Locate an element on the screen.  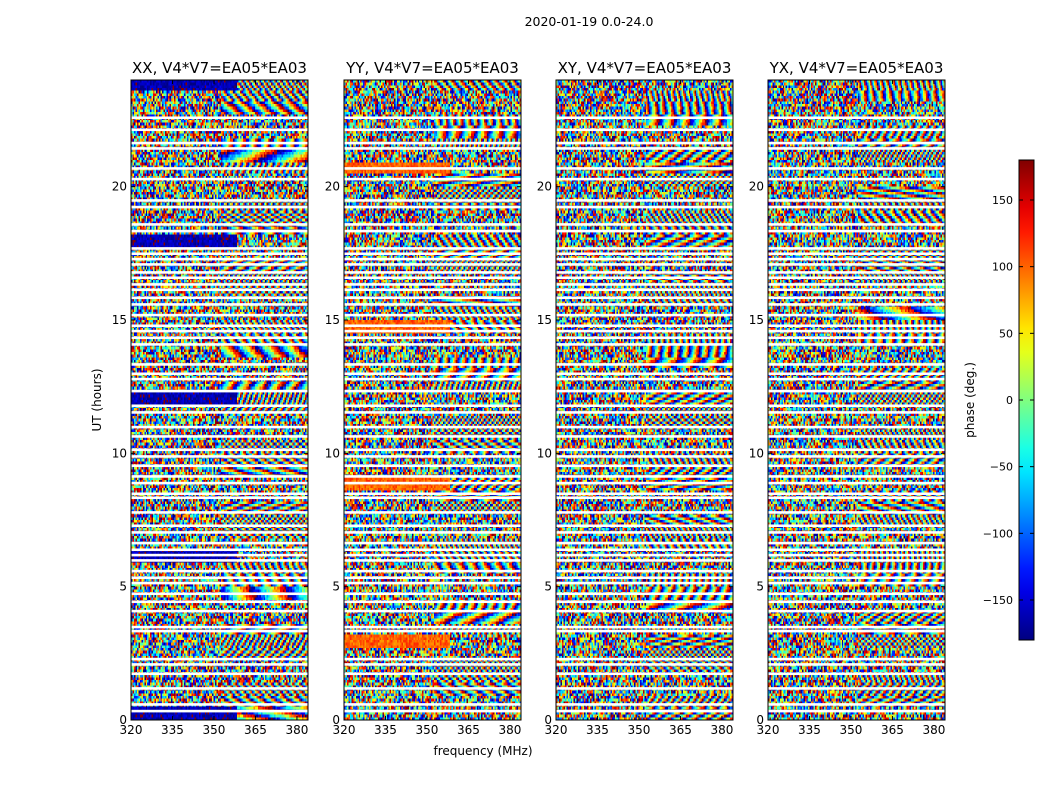
colorbar-tick-label: 50 is located at coordinates (1006, 333).